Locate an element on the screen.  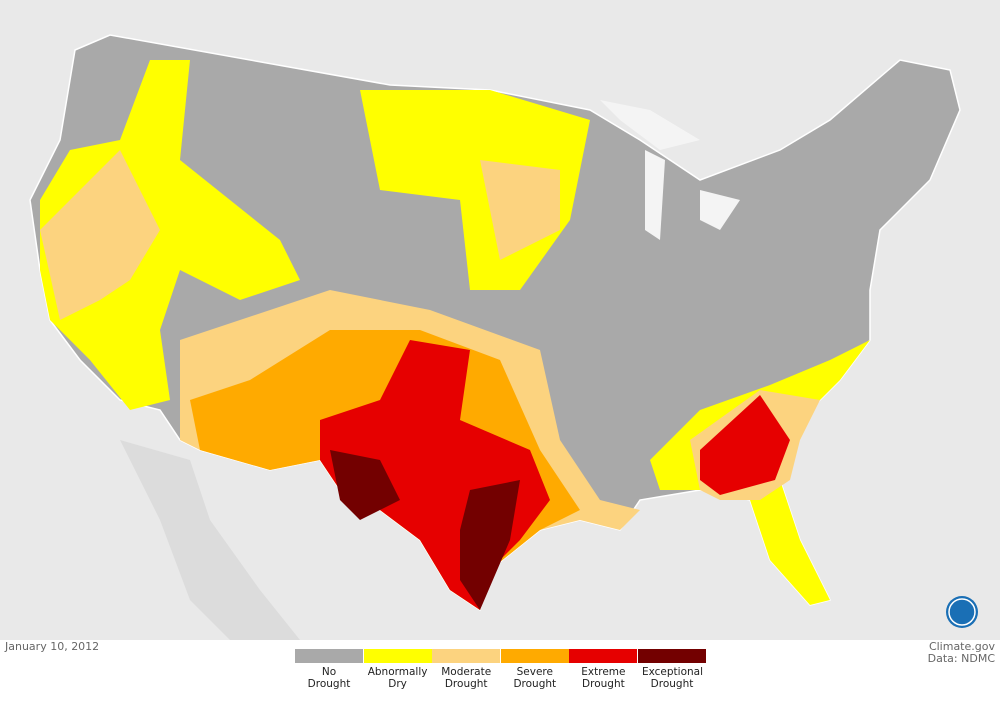
legend-label: Moderate Drought is located at coordinates (466, 678).